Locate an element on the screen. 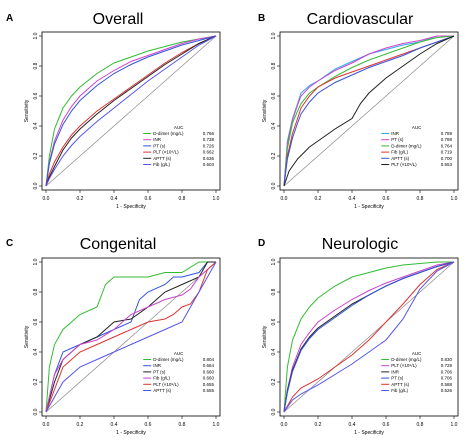  legend-auc-value: 0.664 is located at coordinates (209, 365).